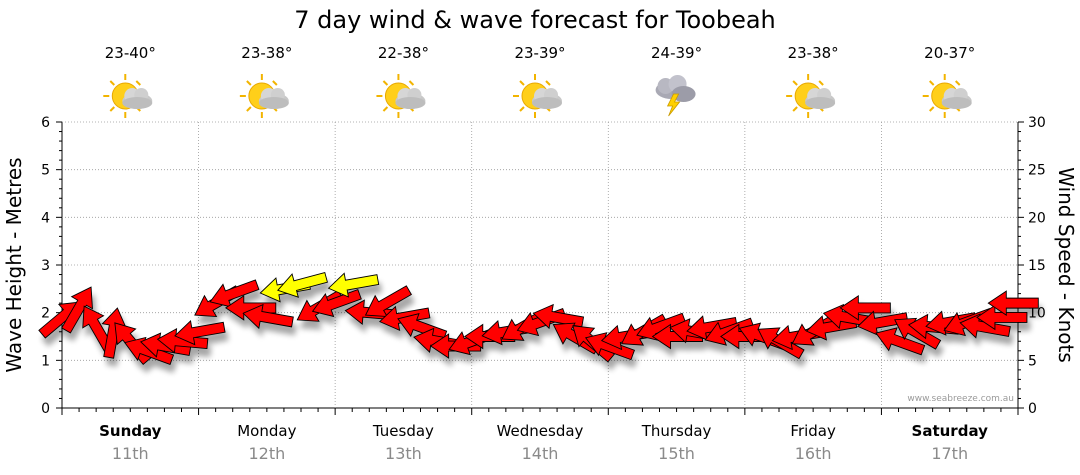 The width and height of the screenshot is (1080, 475). What do you see at coordinates (1037, 266) in the screenshot?
I see `right-tick-label: 15` at bounding box center [1037, 266].